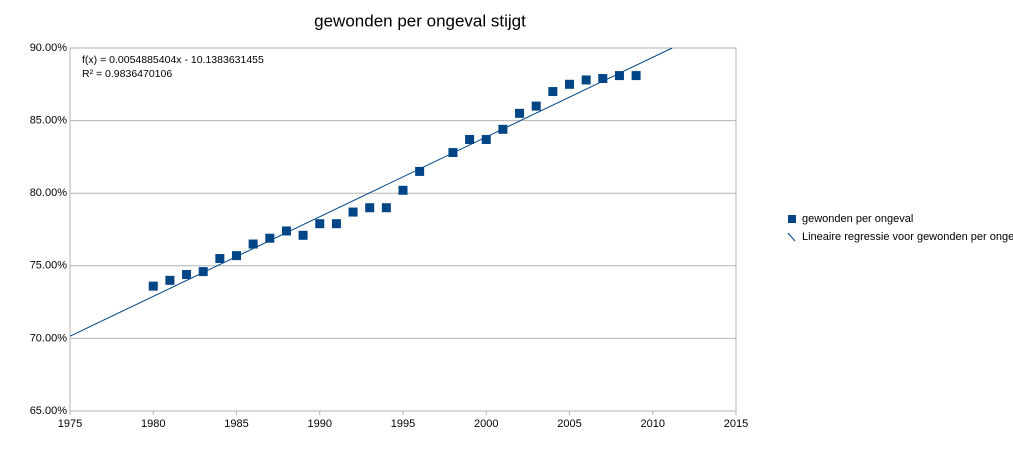 The height and width of the screenshot is (458, 1013). What do you see at coordinates (173, 60) in the screenshot?
I see `regression-equation: f(x) = 0.0054885404x - 10.1383631455` at bounding box center [173, 60].